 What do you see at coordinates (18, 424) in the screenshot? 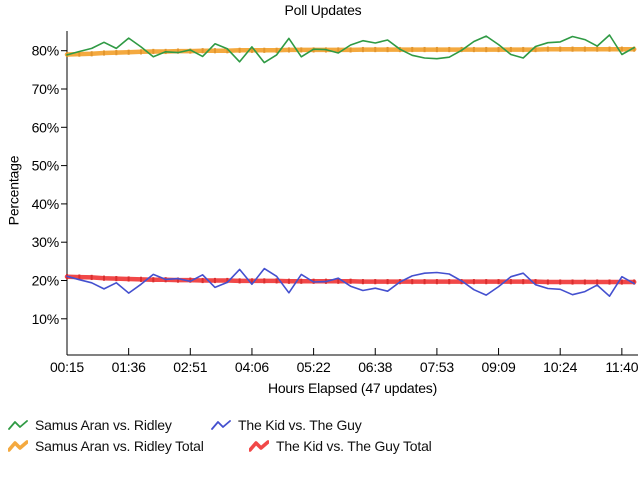
I see `samus_updates-line-sample-icon` at bounding box center [18, 424].